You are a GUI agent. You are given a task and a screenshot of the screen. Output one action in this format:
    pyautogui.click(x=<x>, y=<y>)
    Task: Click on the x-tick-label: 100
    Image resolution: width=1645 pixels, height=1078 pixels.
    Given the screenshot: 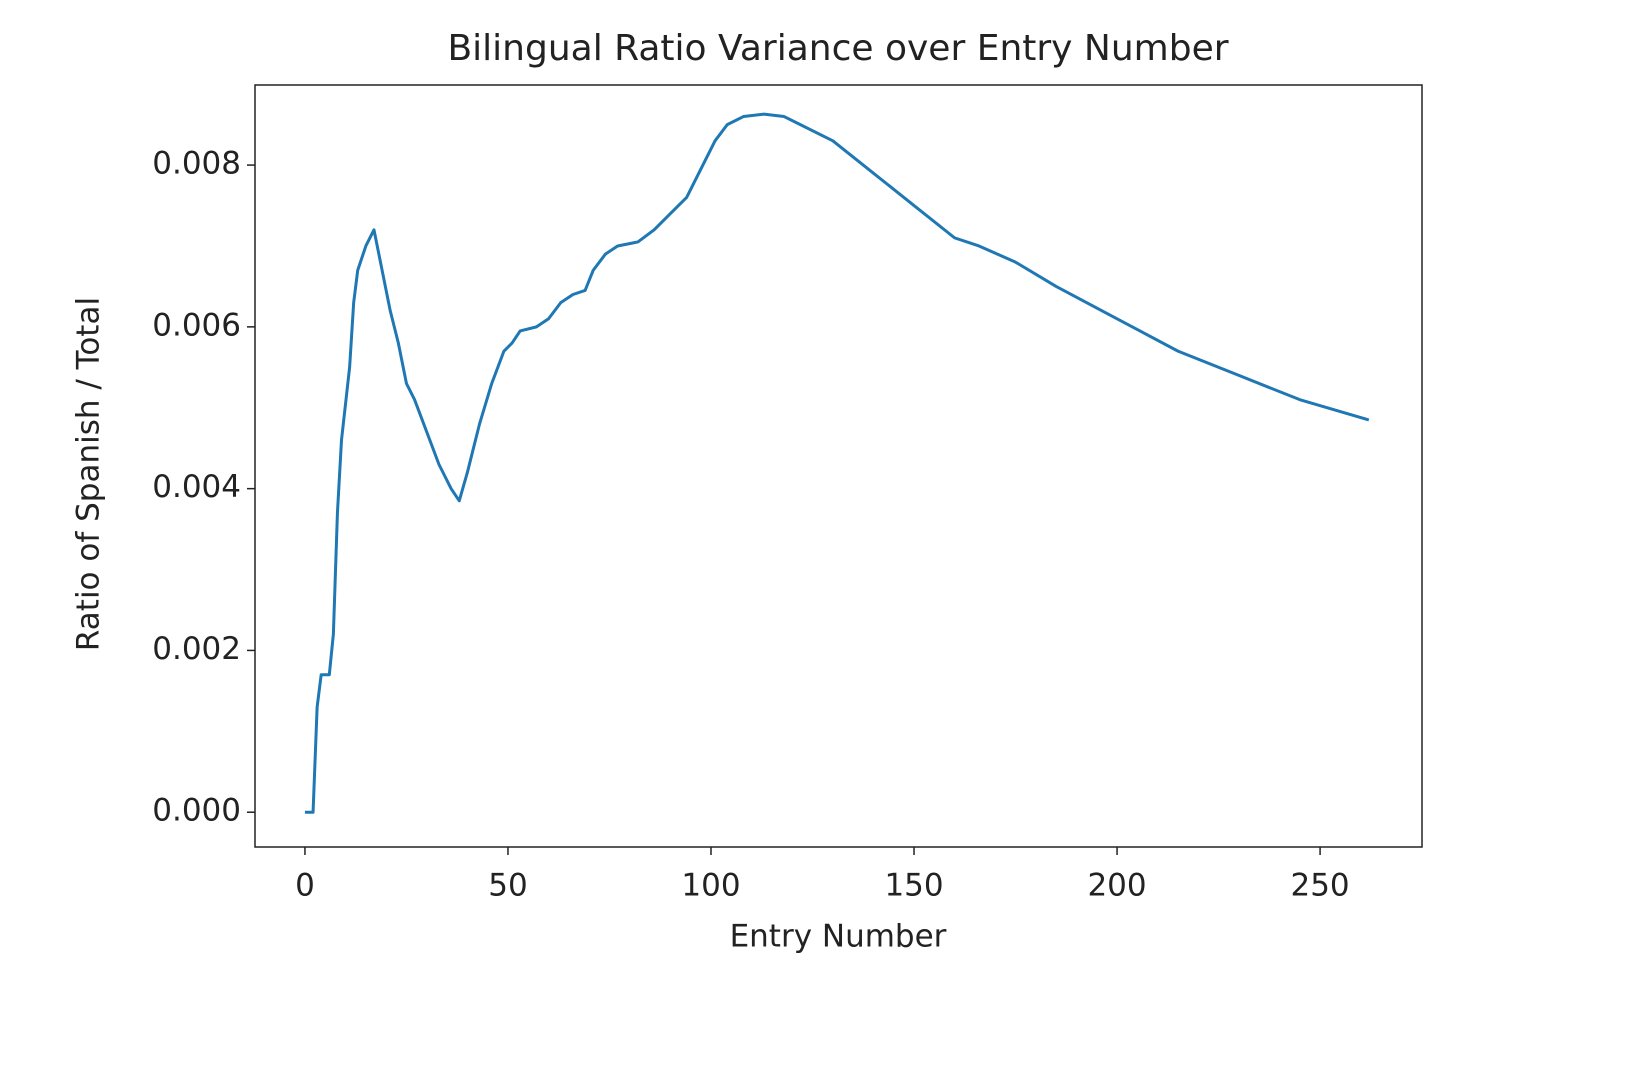 What is the action you would take?
    pyautogui.click(x=710, y=886)
    